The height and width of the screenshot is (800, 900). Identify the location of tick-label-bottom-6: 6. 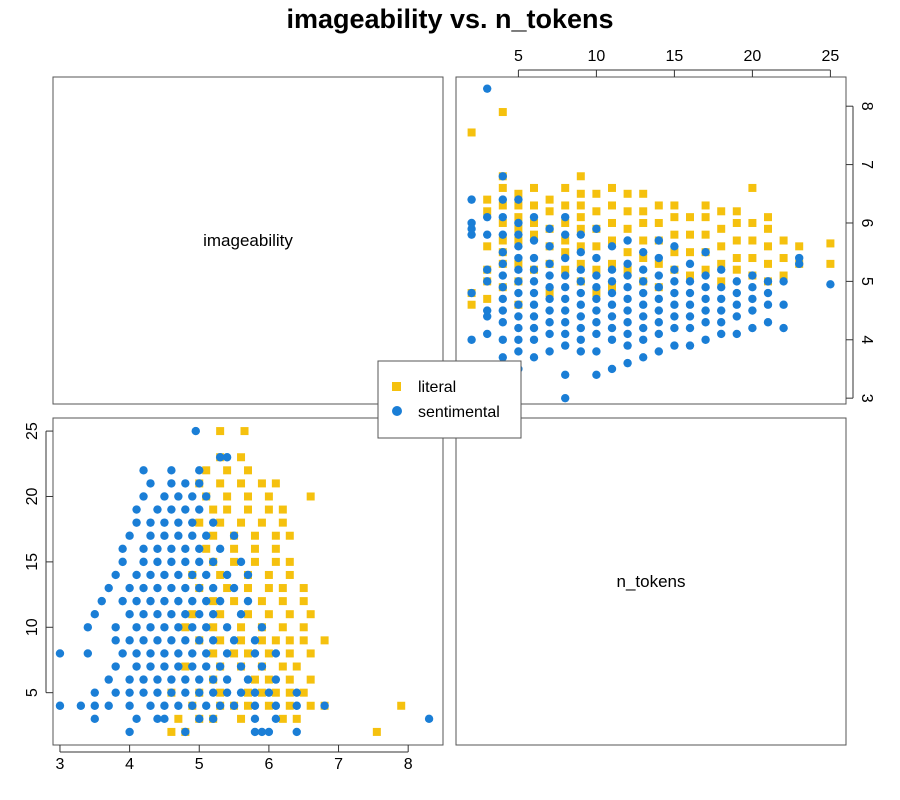
(268, 764).